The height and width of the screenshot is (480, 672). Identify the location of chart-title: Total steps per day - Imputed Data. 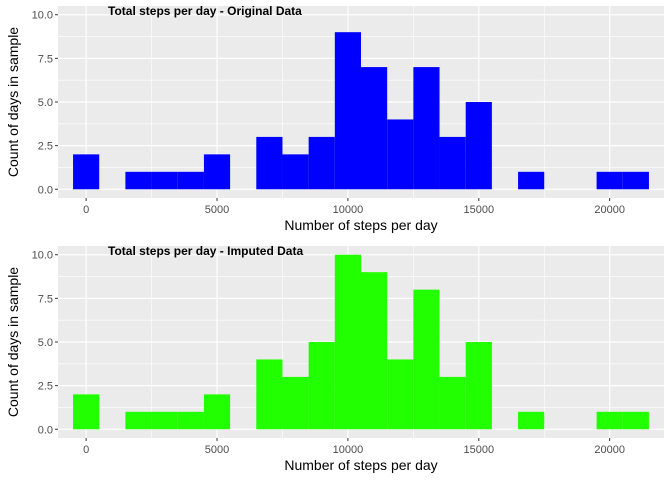
(205, 251).